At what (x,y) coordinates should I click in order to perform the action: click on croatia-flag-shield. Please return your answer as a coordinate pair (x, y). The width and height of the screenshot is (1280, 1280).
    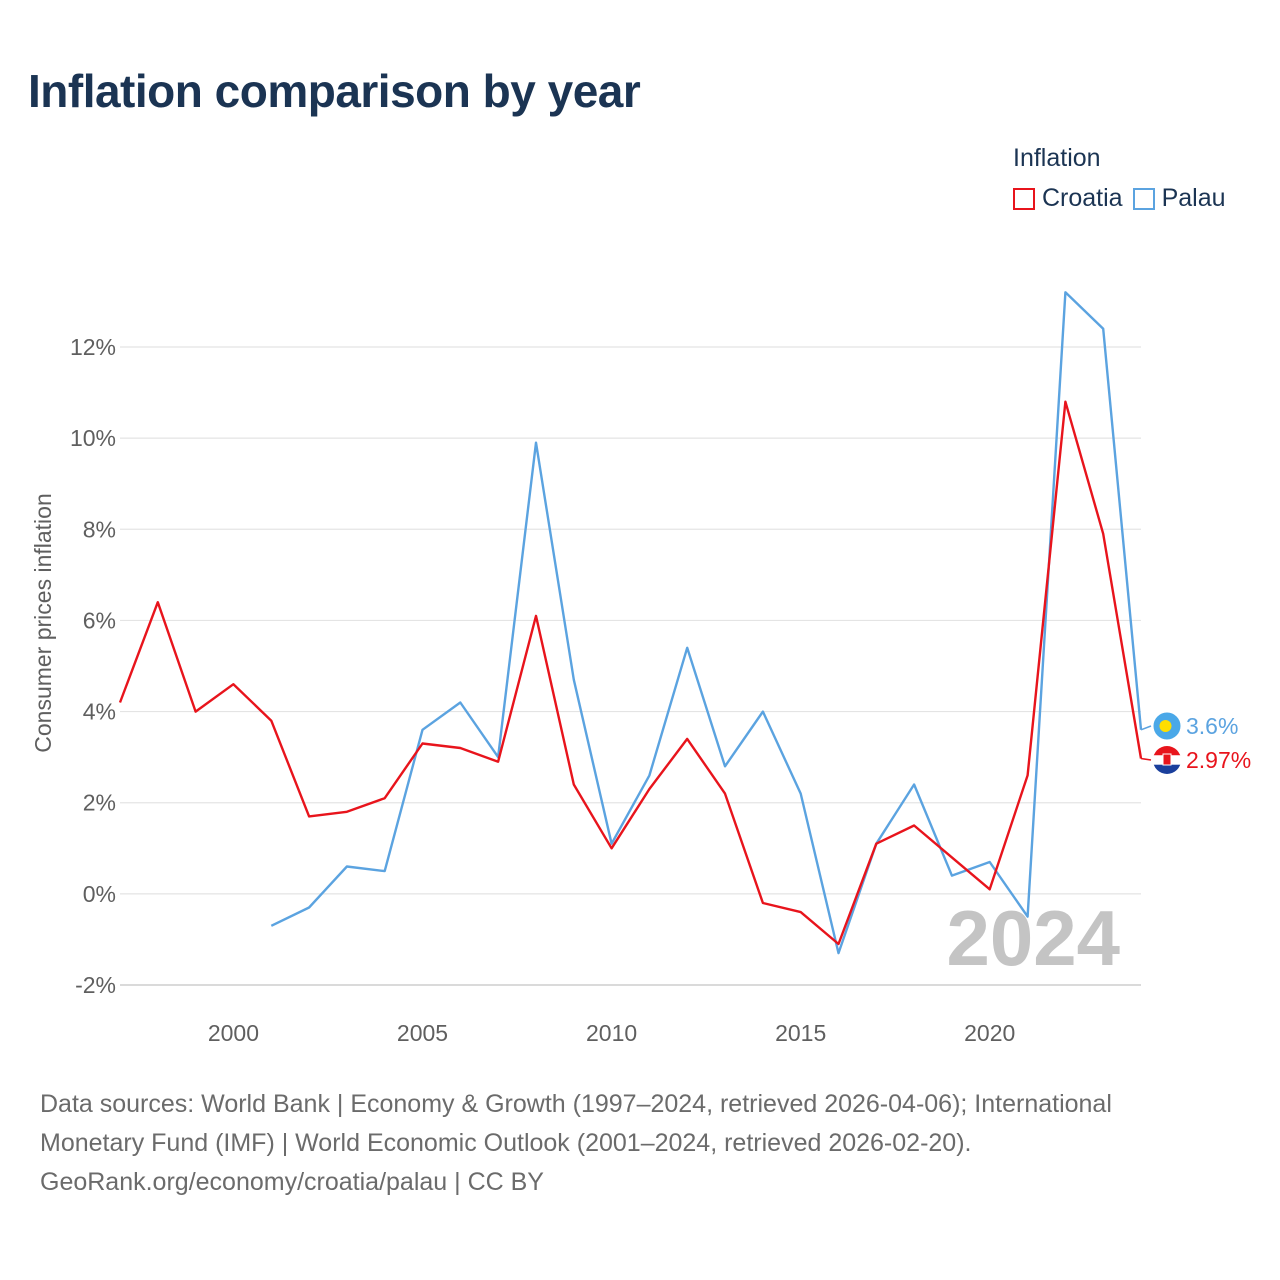
    Looking at the image, I should click on (1167, 759).